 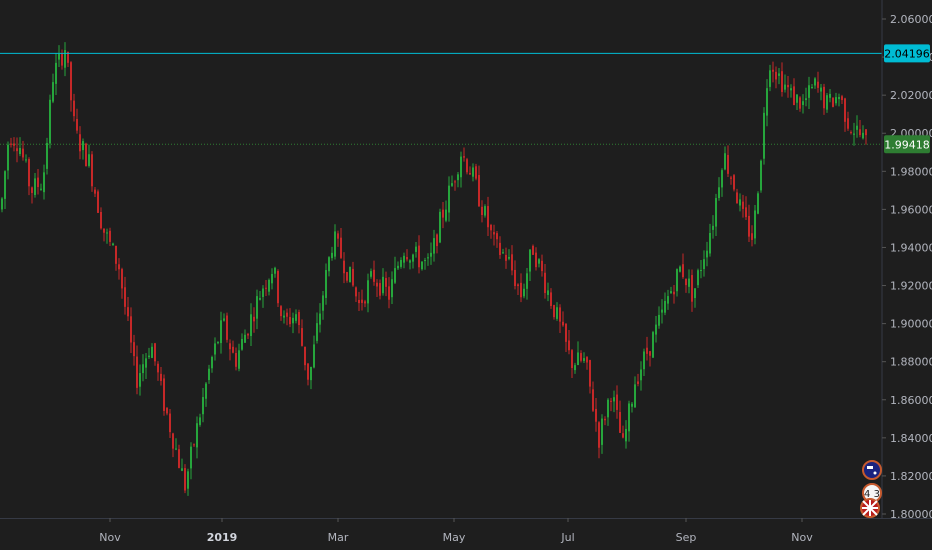 What do you see at coordinates (911, 171) in the screenshot?
I see `y-tick-label: 1.98000` at bounding box center [911, 171].